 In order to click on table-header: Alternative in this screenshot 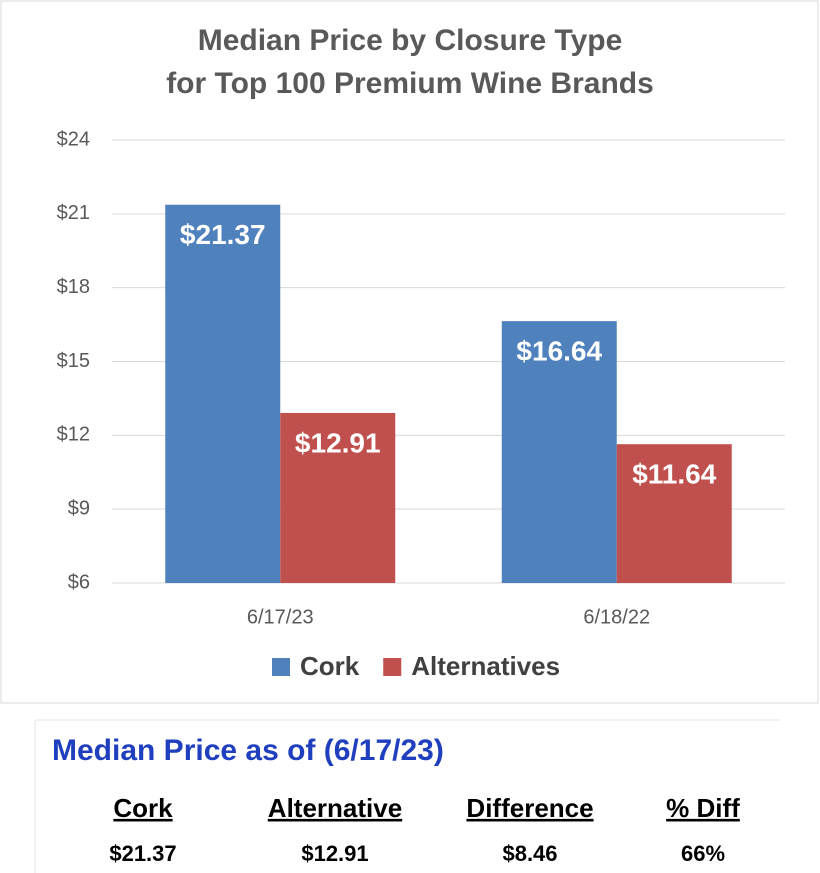, I will do `click(335, 808)`.